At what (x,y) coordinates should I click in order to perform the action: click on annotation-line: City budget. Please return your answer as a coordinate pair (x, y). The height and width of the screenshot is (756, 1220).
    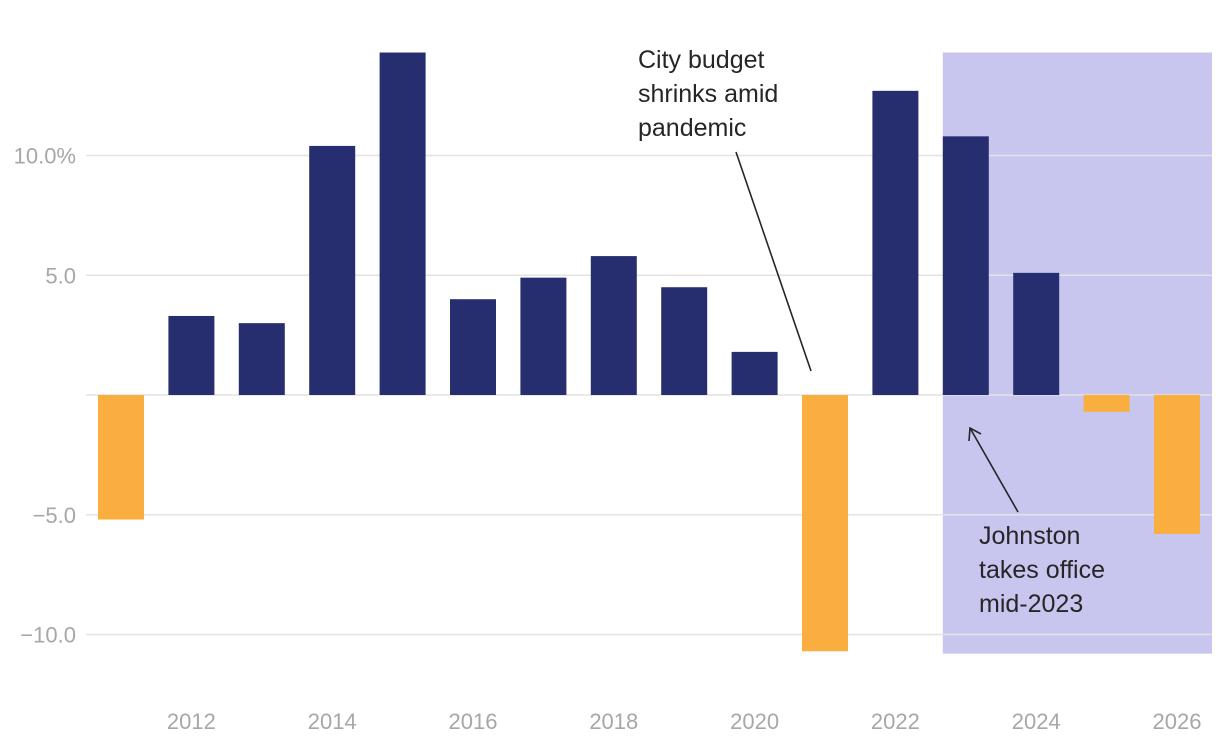
    Looking at the image, I should click on (701, 60).